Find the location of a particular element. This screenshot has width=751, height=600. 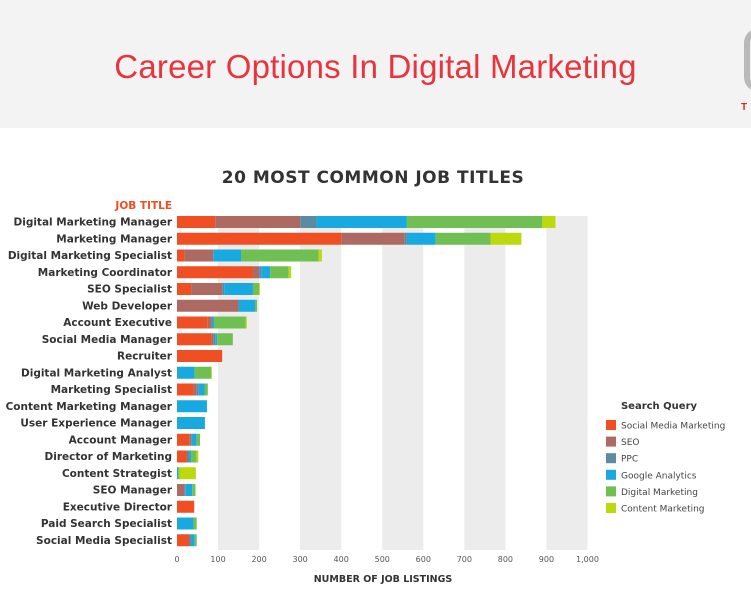

category-label: Content Strategist is located at coordinates (117, 474).